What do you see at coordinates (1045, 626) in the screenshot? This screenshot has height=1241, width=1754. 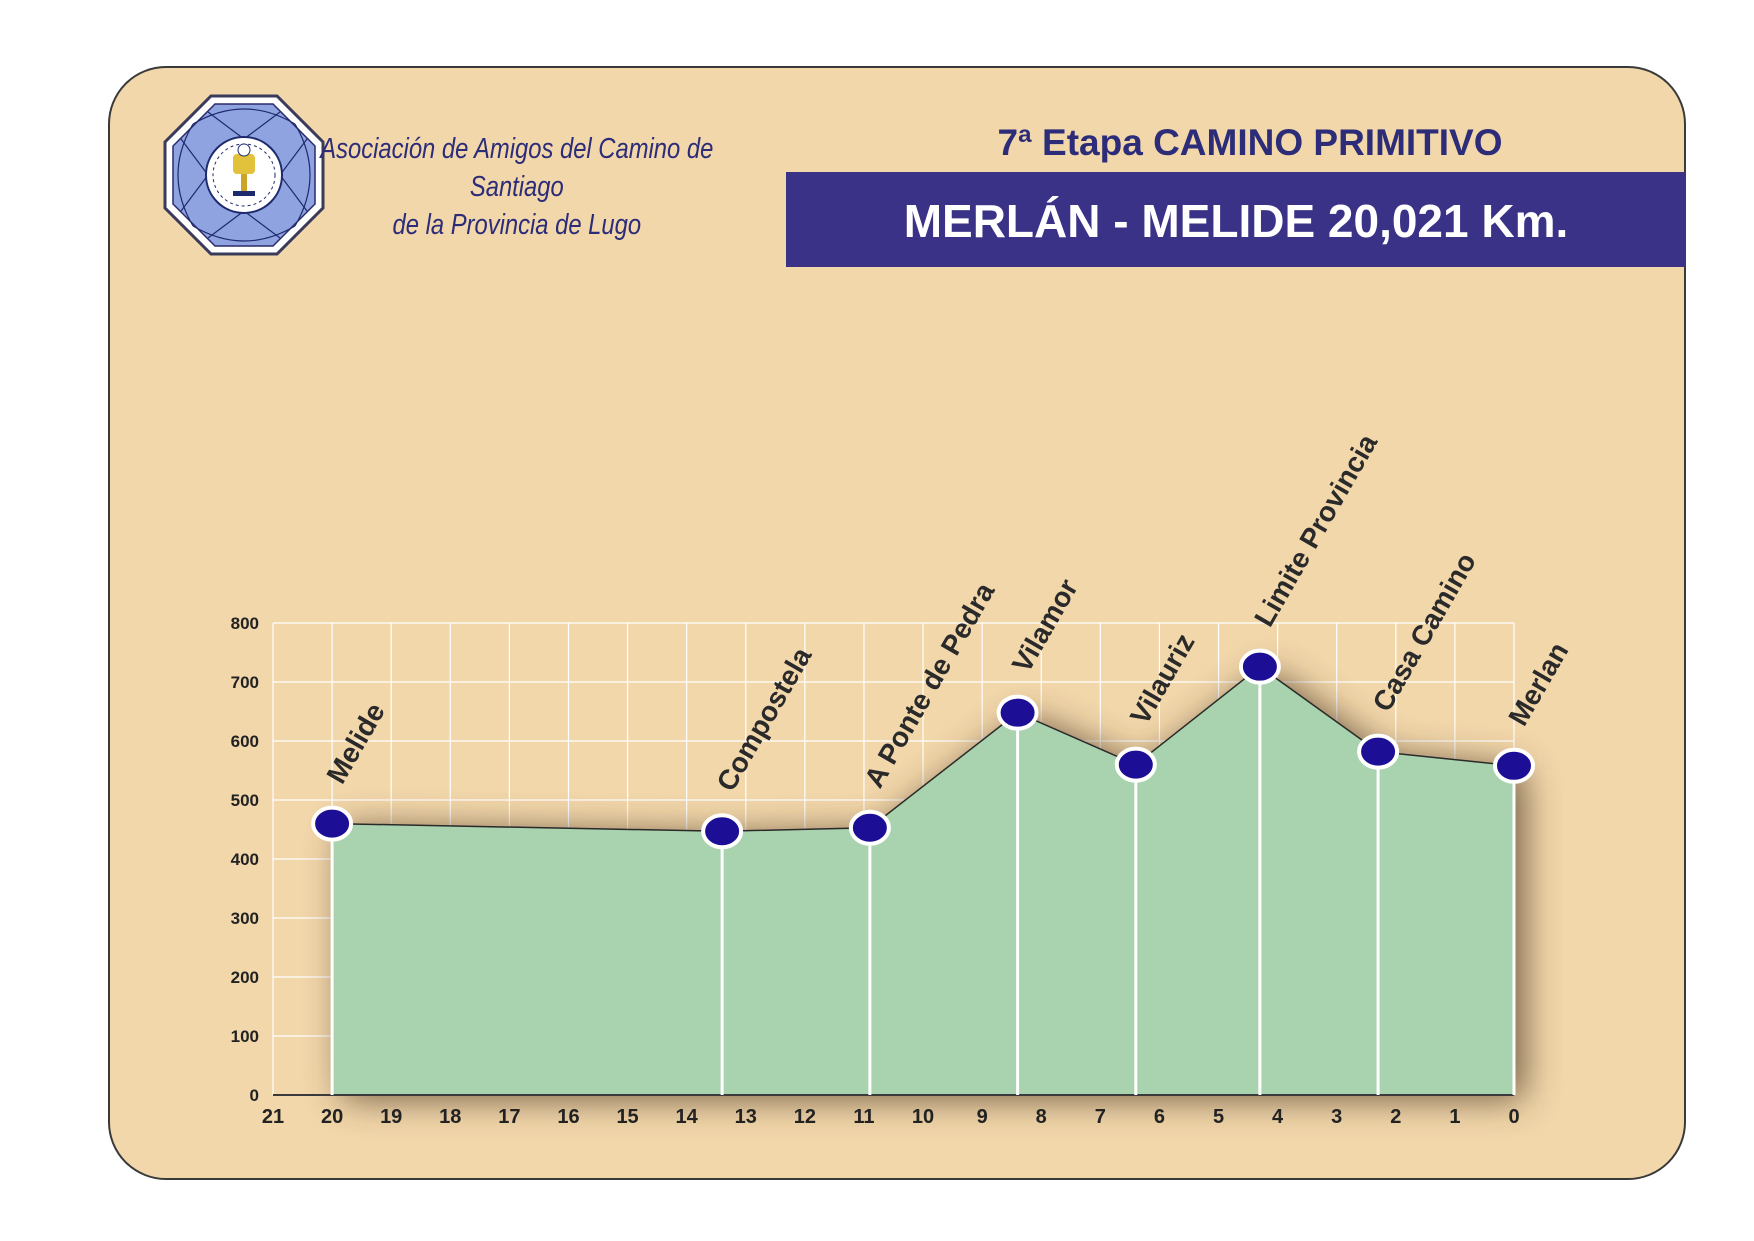 I see `waypoint-label: Vilamor` at bounding box center [1045, 626].